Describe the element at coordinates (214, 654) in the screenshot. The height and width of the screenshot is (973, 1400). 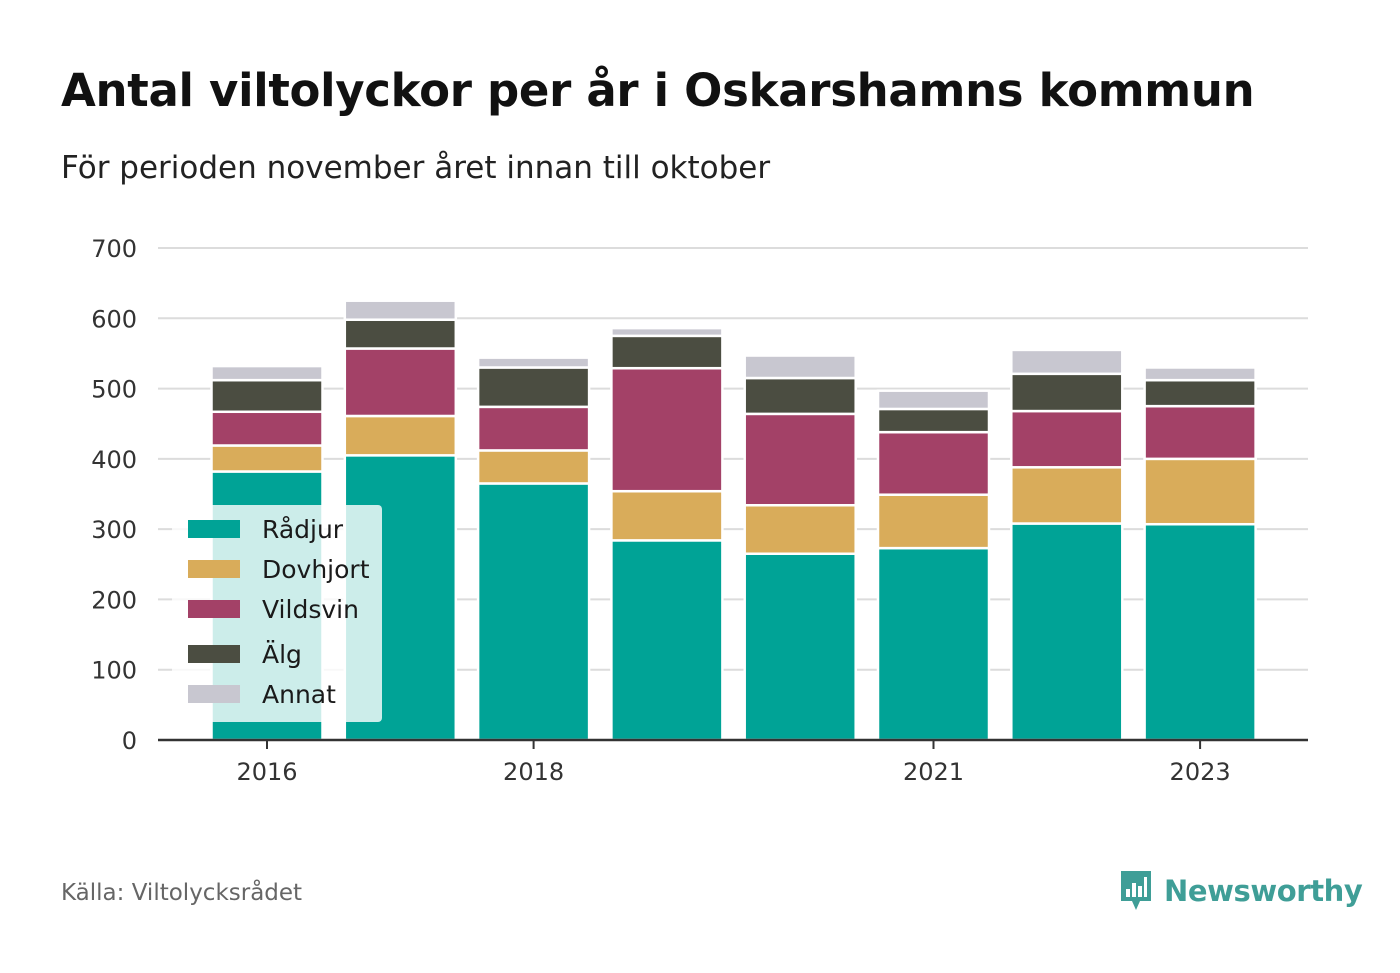
I see `legend-swatch-älg` at that location.